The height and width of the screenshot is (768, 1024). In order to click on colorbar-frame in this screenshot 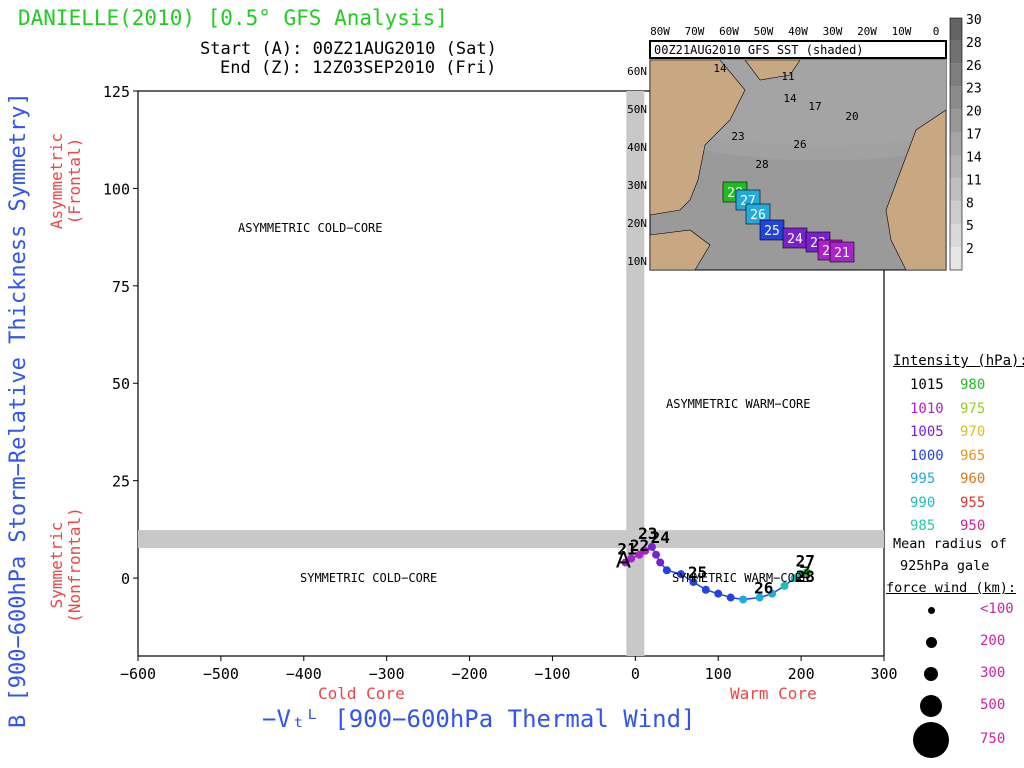, I will do `click(956, 144)`.